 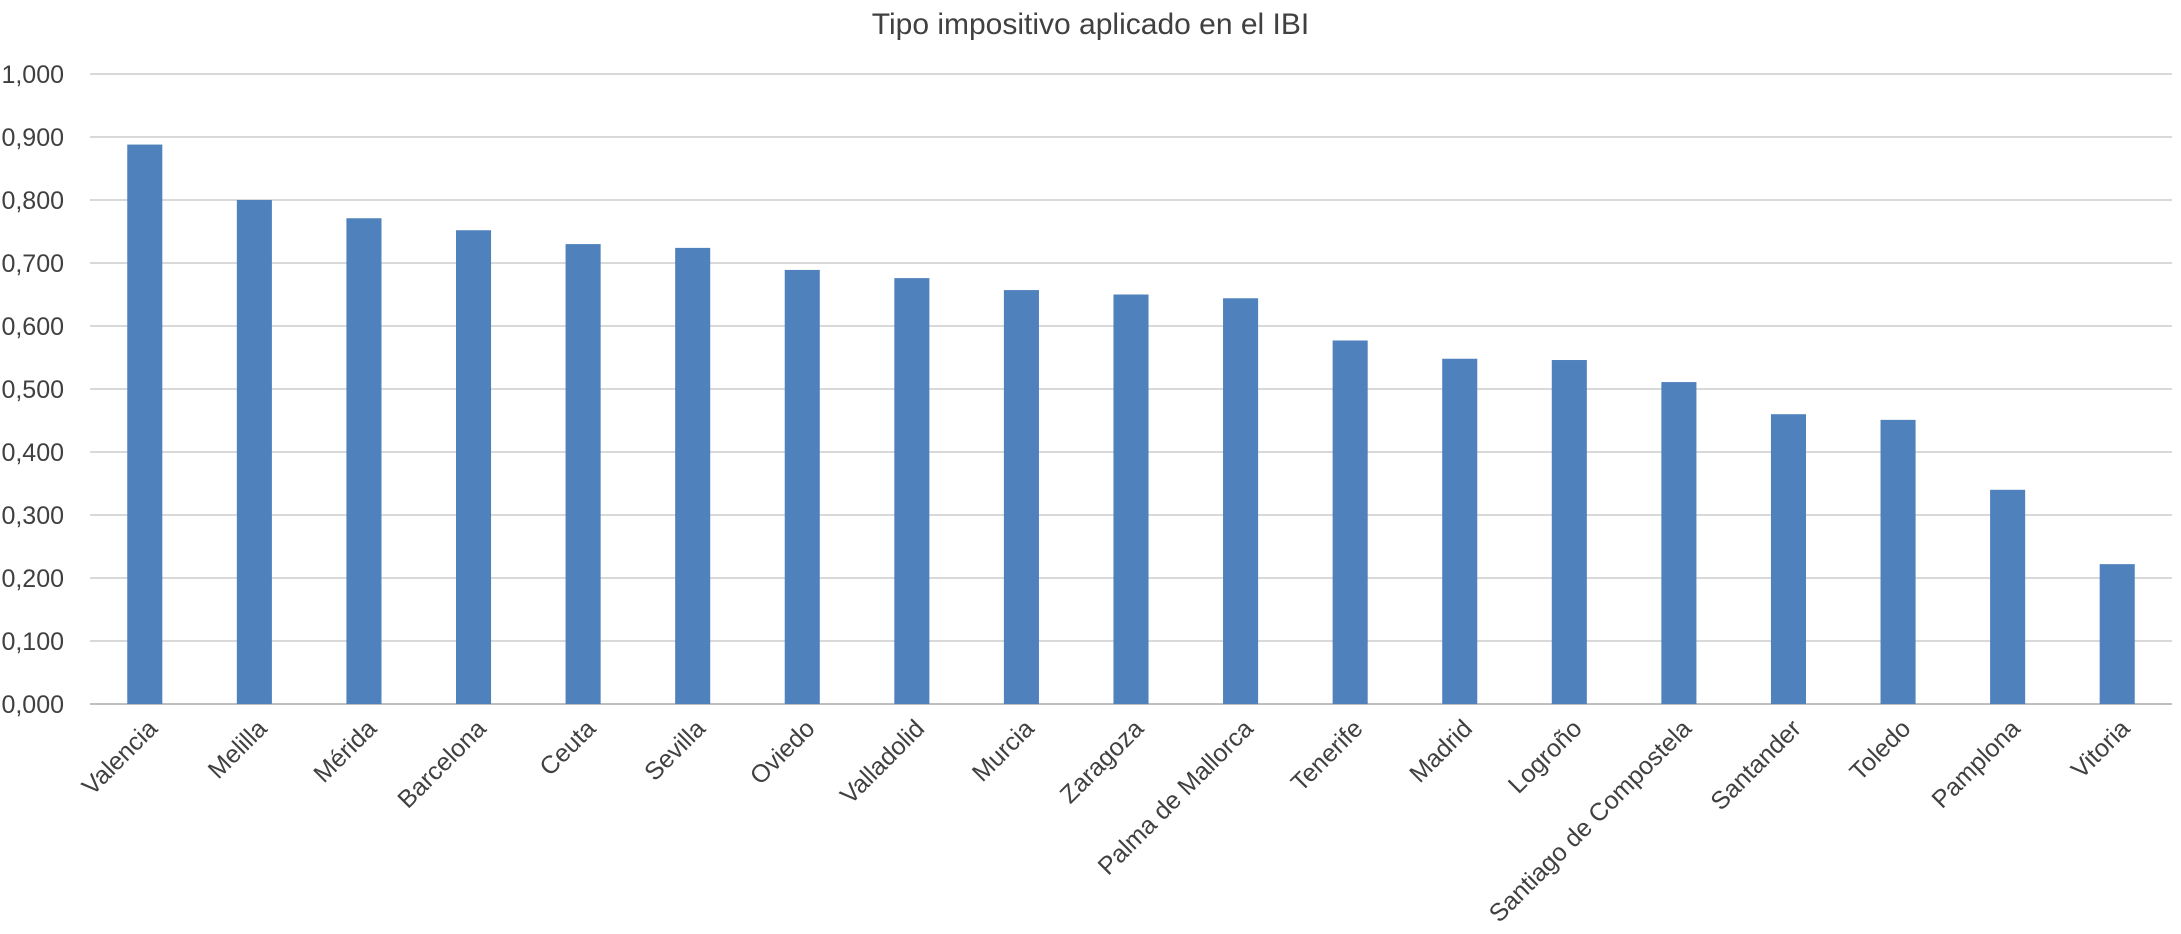 I want to click on y-tick-label: 0,200, so click(x=32, y=579).